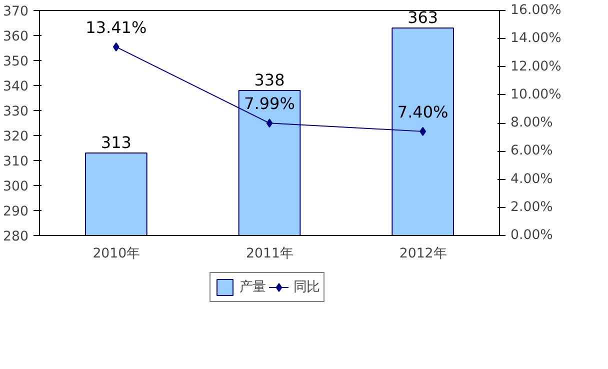 The width and height of the screenshot is (608, 369). Describe the element at coordinates (16, 212) in the screenshot. I see `y-tick-label: 290` at that location.